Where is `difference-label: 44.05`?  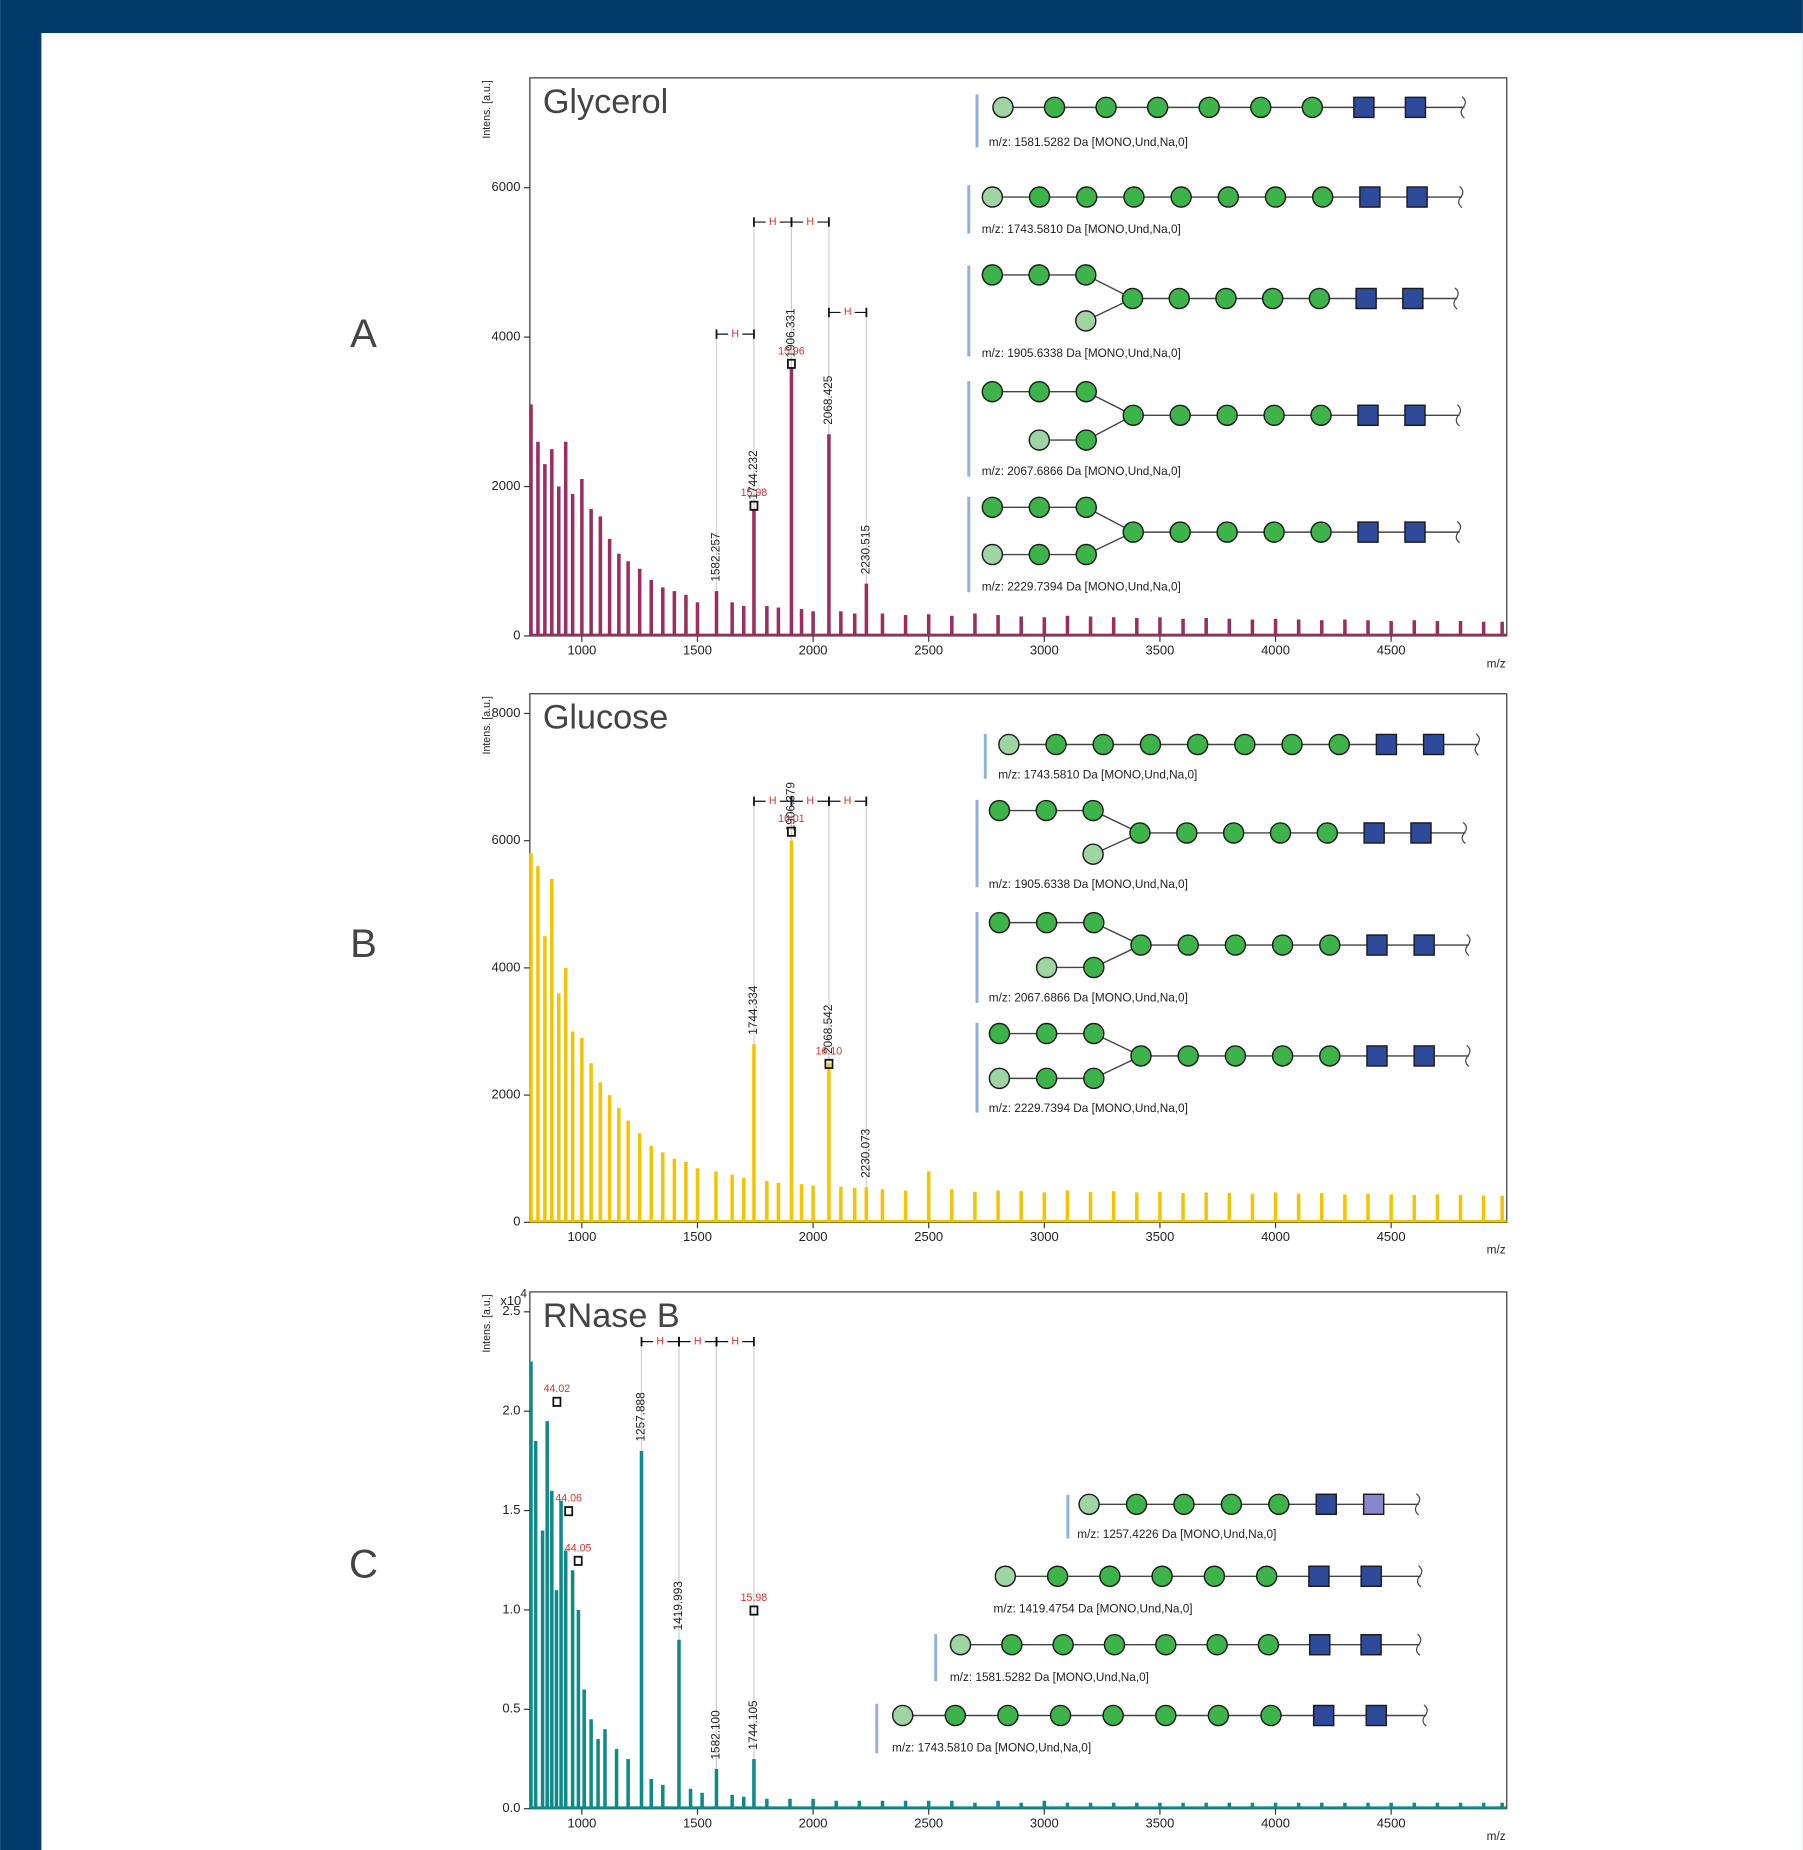
difference-label: 44.05 is located at coordinates (578, 1548).